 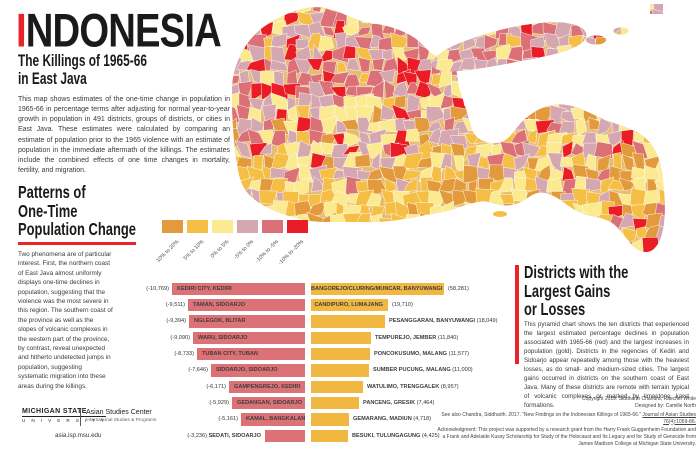 What do you see at coordinates (197, 435) in the screenshot?
I see `loss-value: (-3,236)` at bounding box center [197, 435].